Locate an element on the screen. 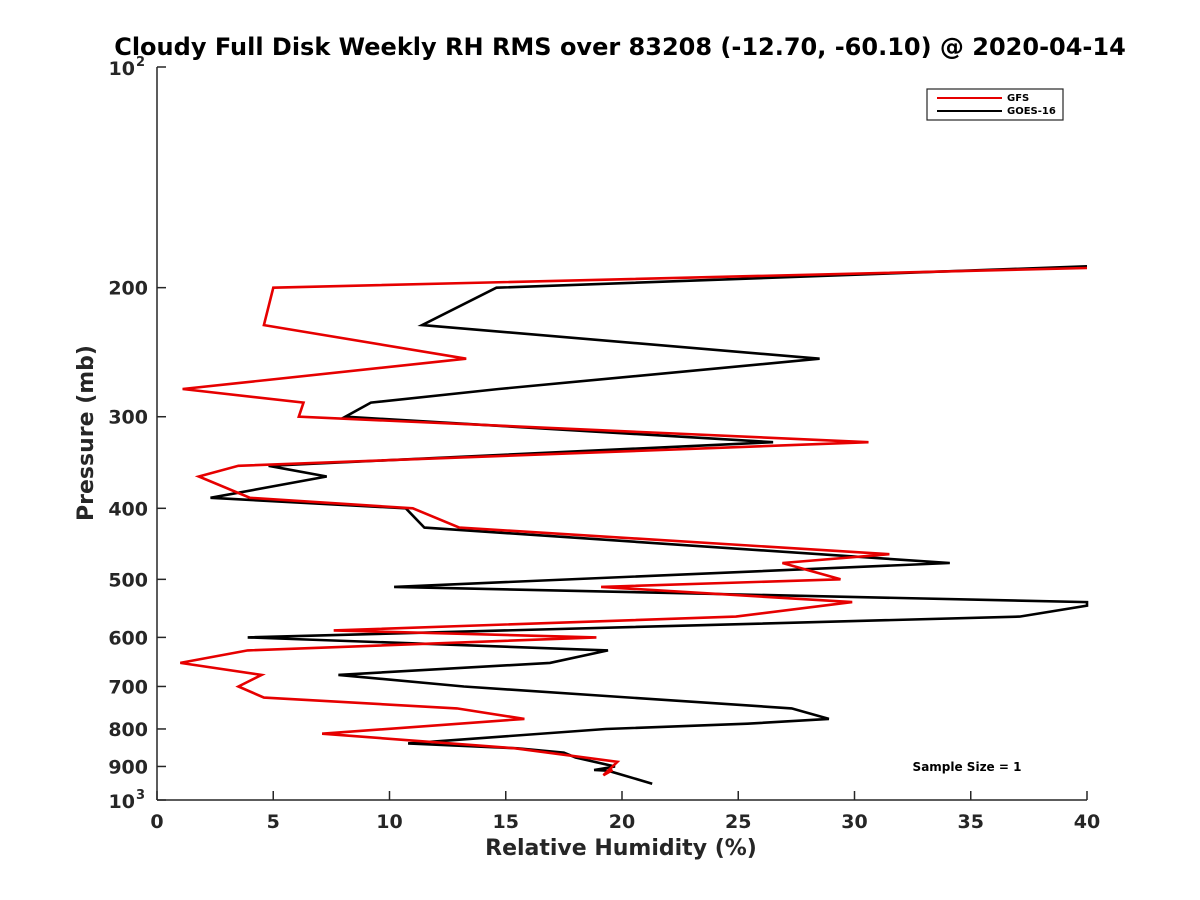  y-tick-label: 200 is located at coordinates (128, 289).